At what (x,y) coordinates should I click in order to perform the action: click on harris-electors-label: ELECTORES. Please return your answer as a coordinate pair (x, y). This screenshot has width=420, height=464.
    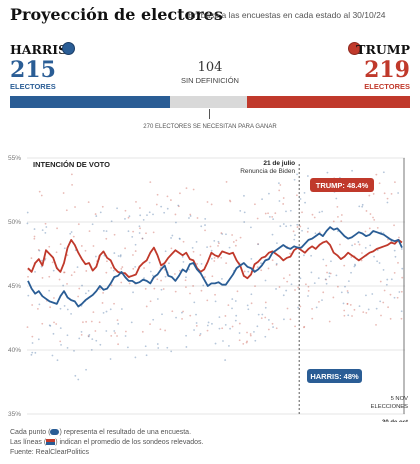
    Looking at the image, I should click on (33, 86).